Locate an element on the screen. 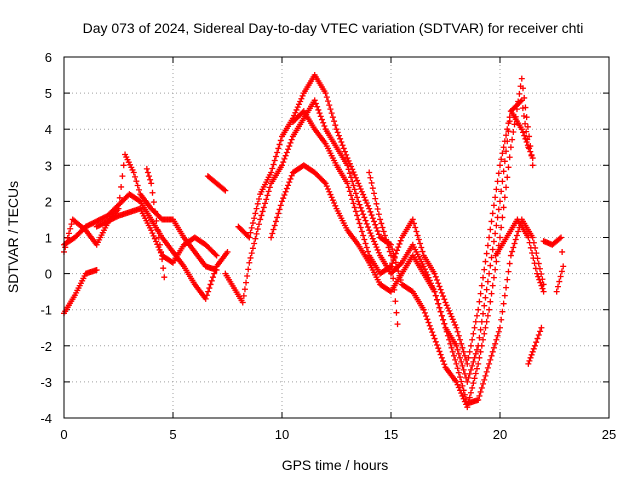 The height and width of the screenshot is (480, 640). series-track-k is located at coordinates (383, 248).